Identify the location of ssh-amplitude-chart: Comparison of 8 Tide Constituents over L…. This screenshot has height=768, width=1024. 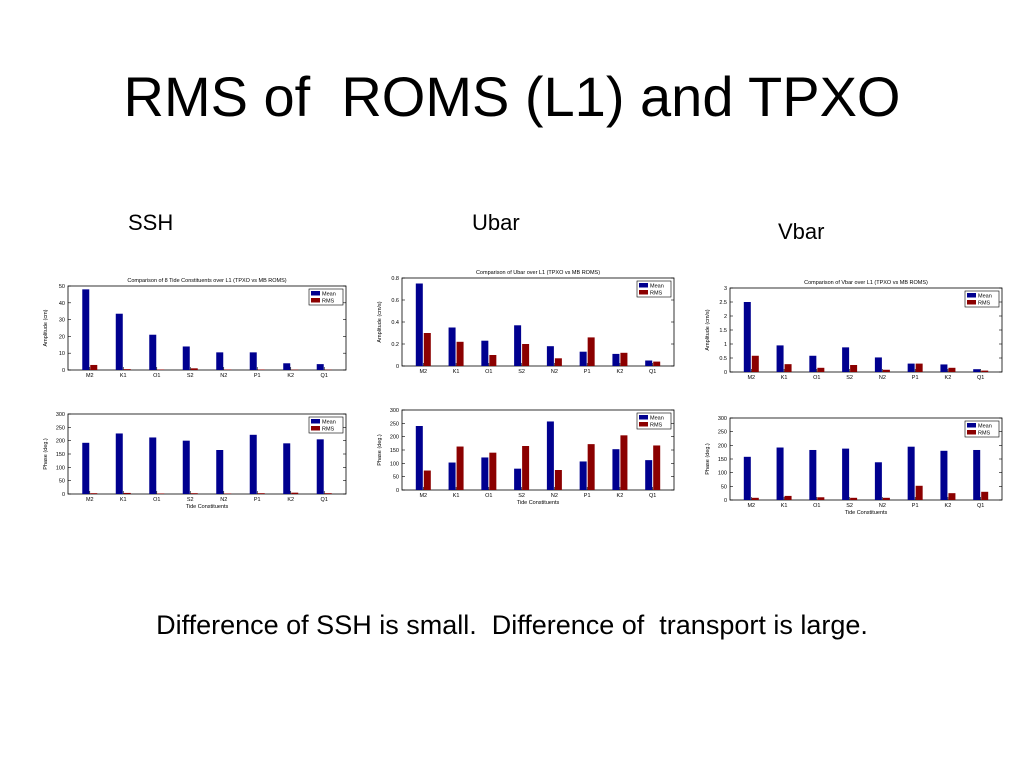
(195, 328).